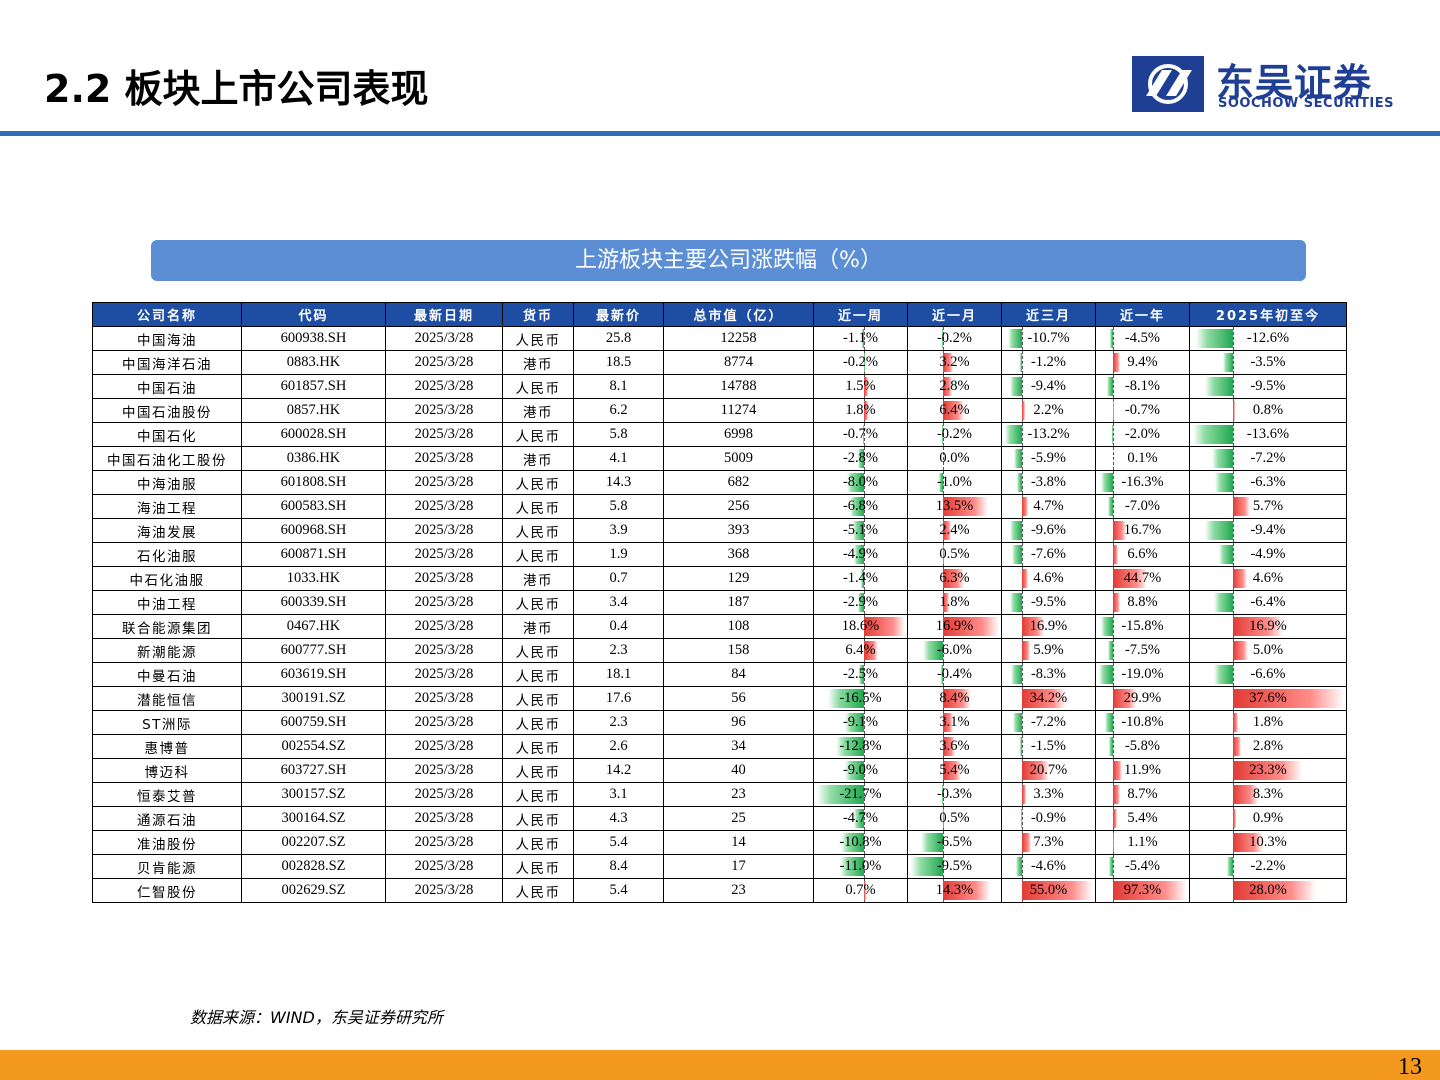 Image resolution: width=1440 pixels, height=1080 pixels. I want to click on change-value: -12.6%, so click(1268, 338).